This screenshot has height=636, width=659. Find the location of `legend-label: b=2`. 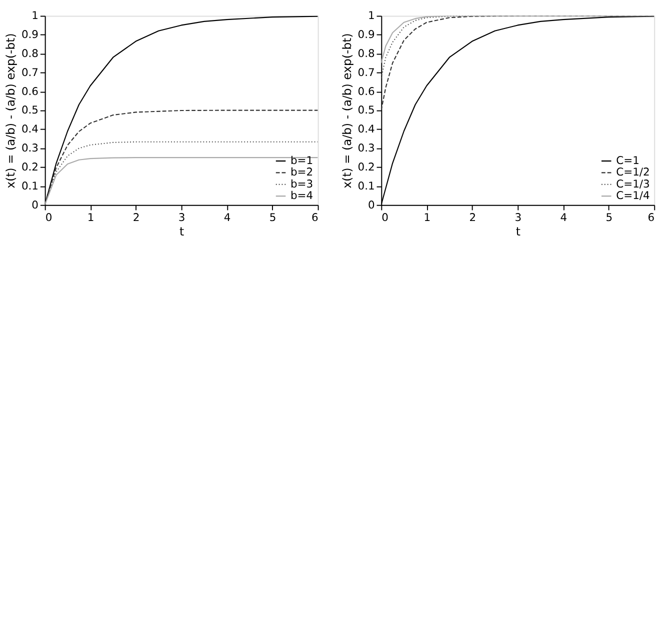

legend-label: b=2 is located at coordinates (302, 172).